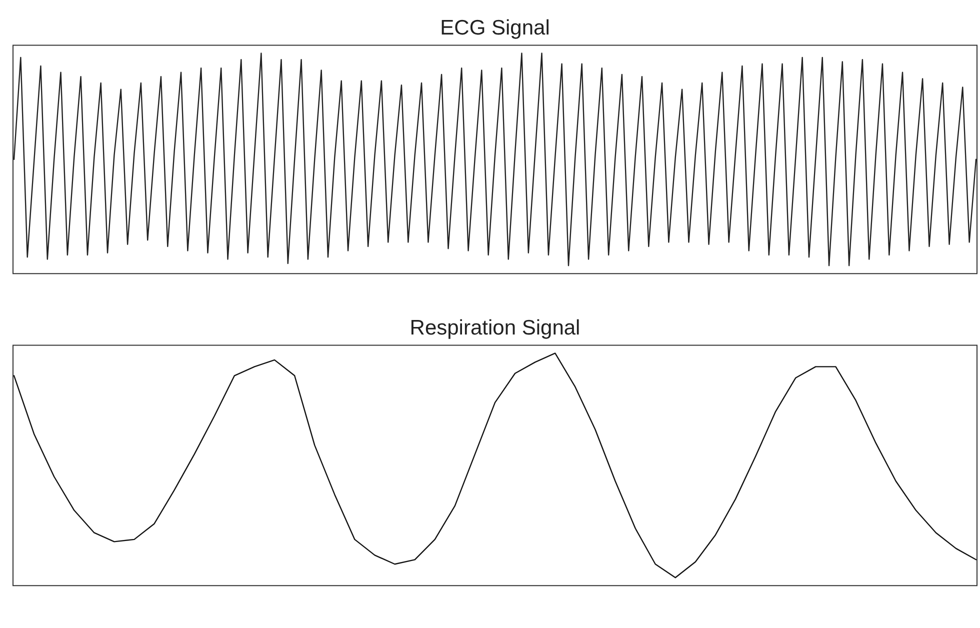  Describe the element at coordinates (495, 28) in the screenshot. I see `chart-title: ECG Signal` at that location.